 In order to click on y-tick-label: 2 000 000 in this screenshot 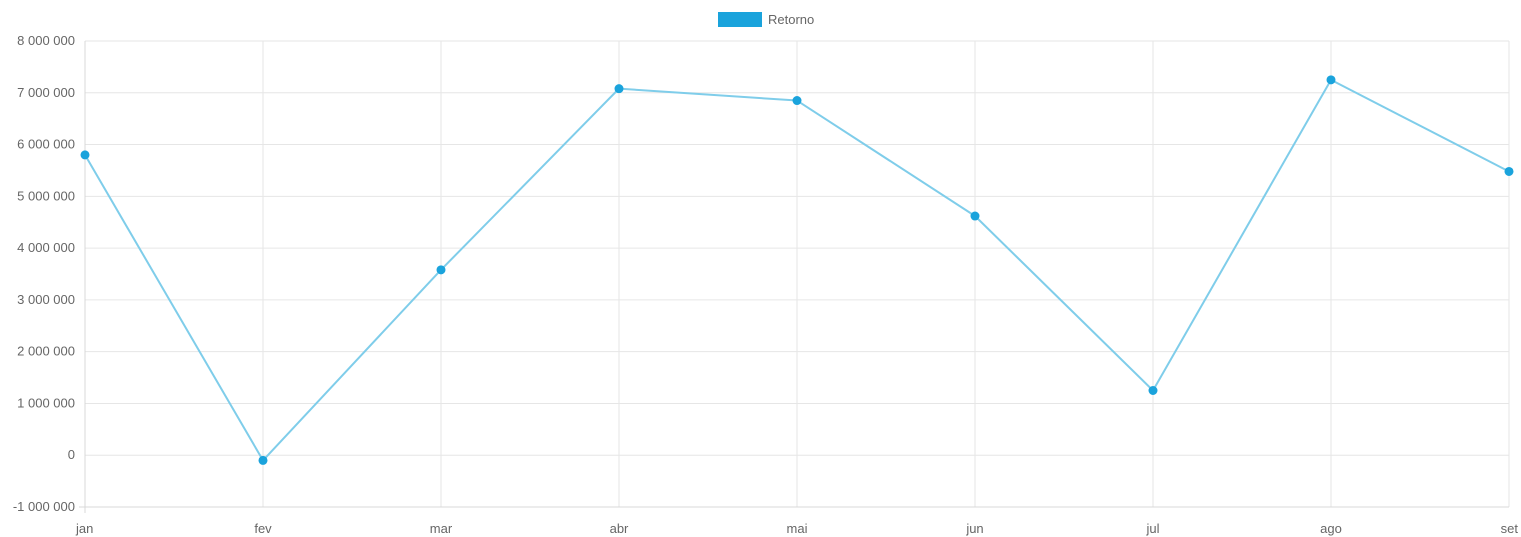, I will do `click(46, 351)`.